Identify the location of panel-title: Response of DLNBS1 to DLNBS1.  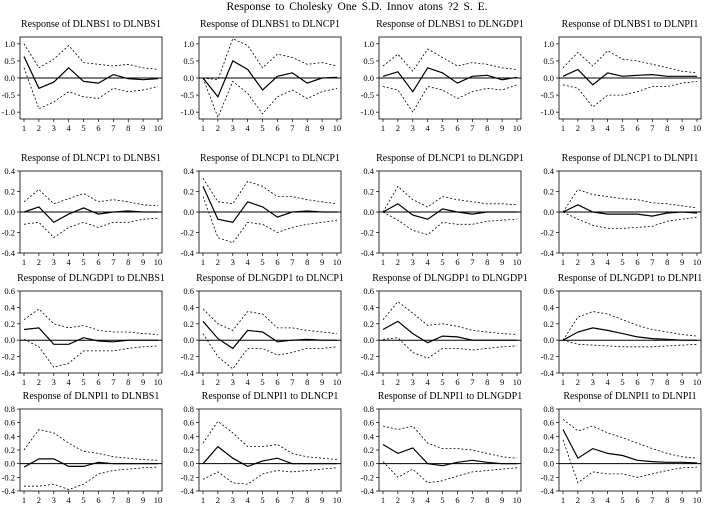
(91, 24).